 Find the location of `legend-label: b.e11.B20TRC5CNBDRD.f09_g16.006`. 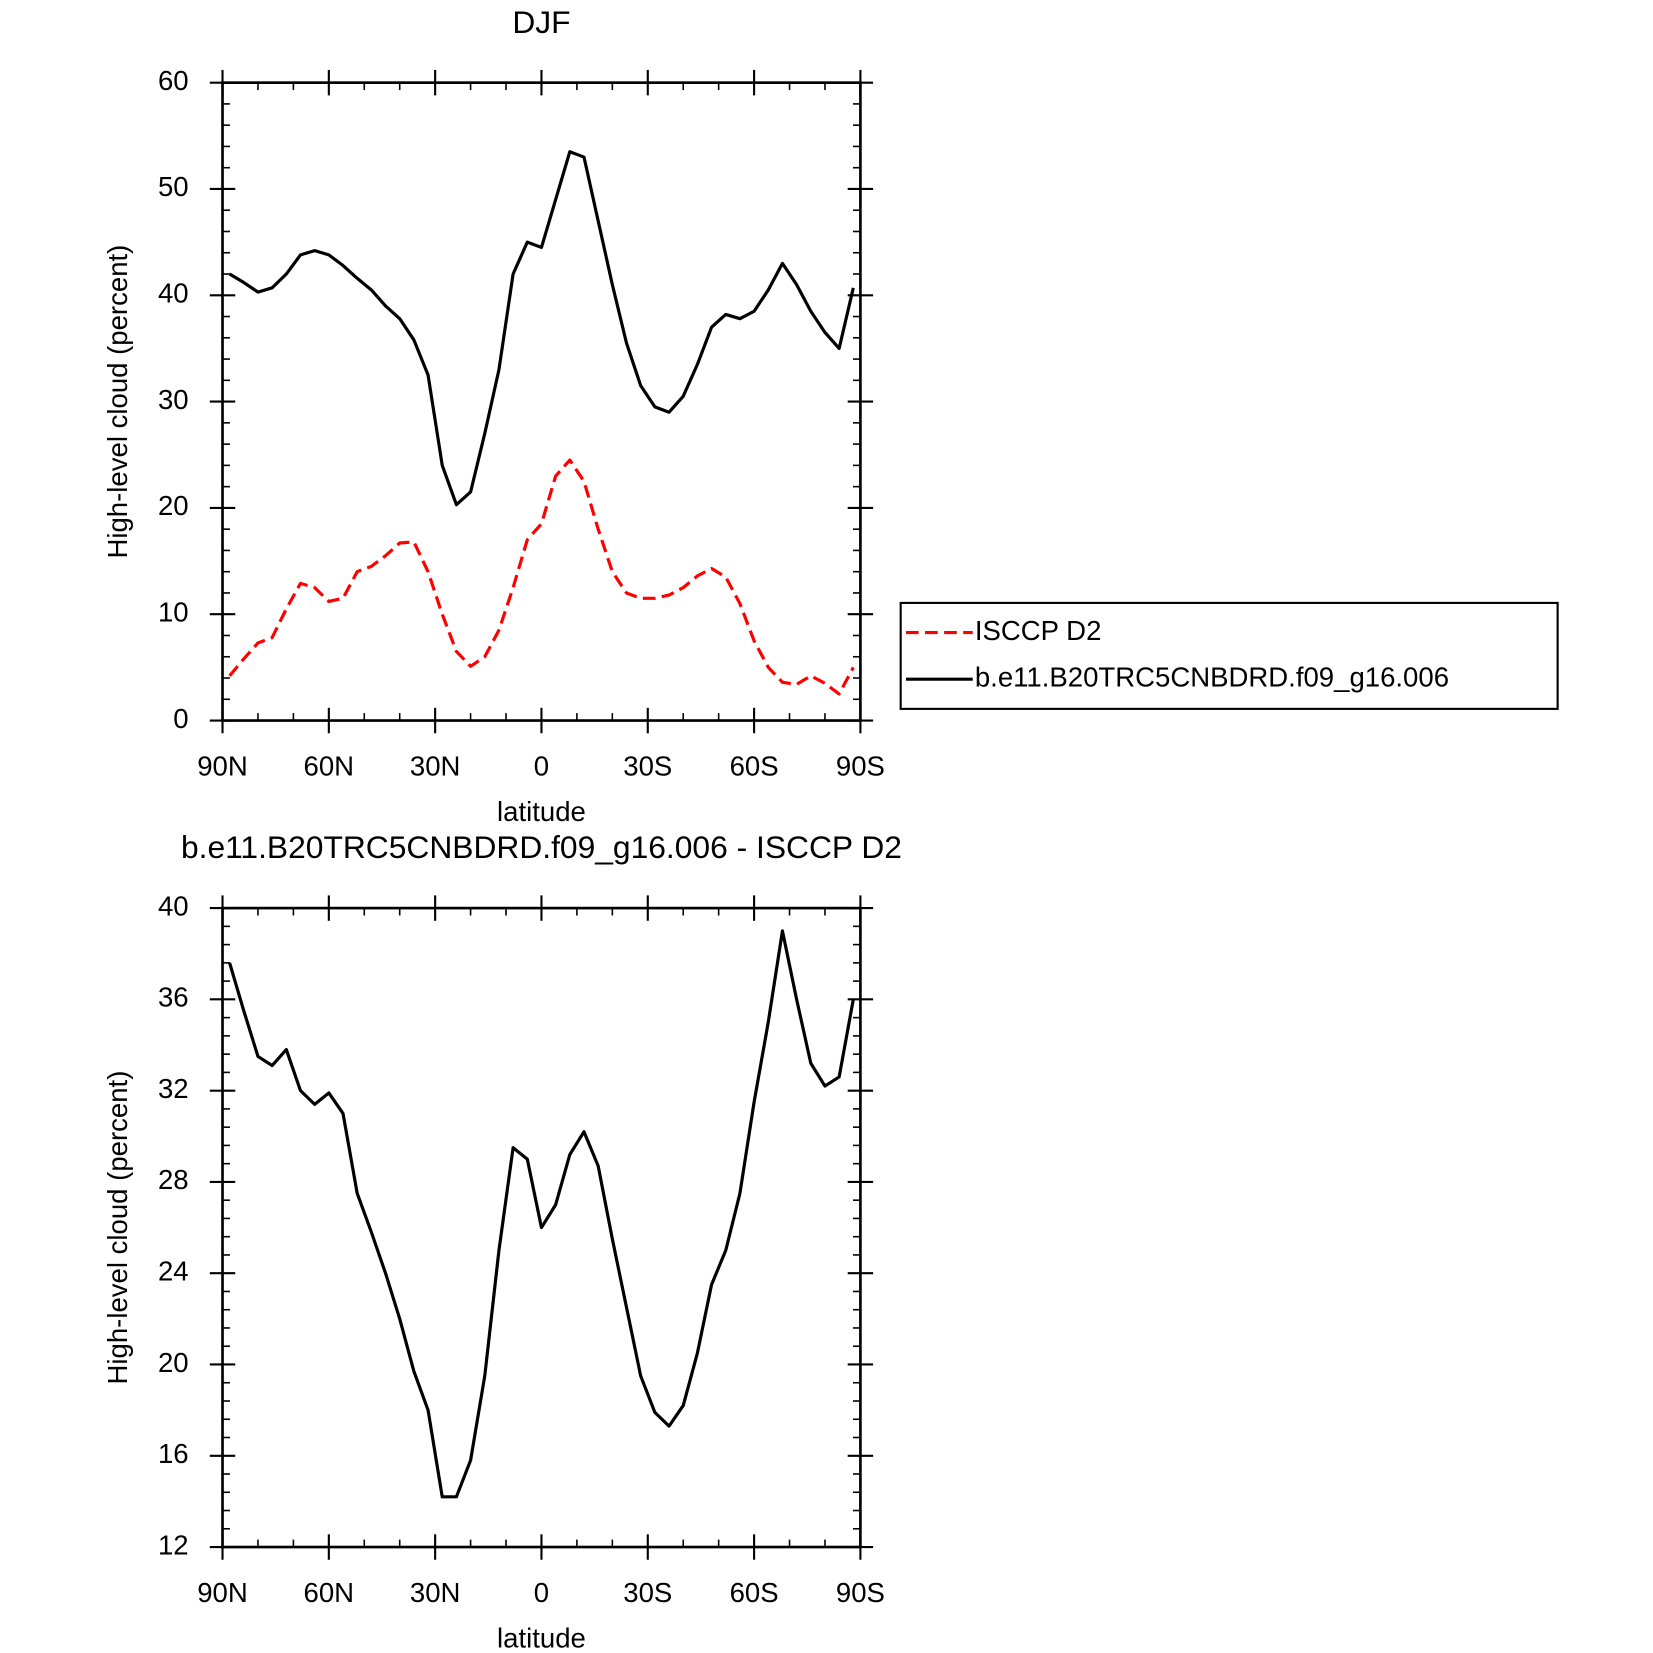

legend-label: b.e11.B20TRC5CNBDRD.f09_g16.006 is located at coordinates (1212, 676).